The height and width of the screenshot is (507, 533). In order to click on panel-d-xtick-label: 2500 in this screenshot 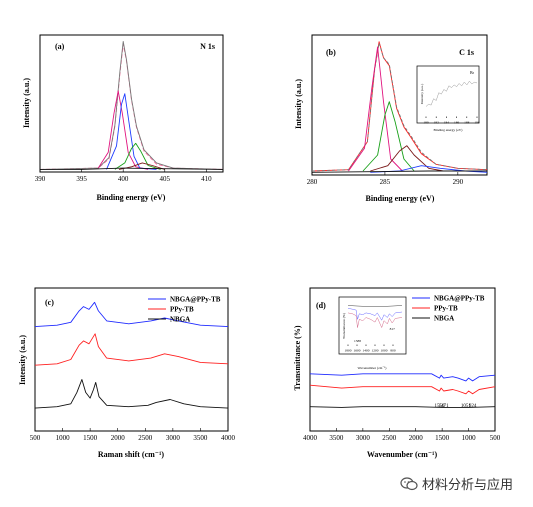, I will do `click(389, 438)`.